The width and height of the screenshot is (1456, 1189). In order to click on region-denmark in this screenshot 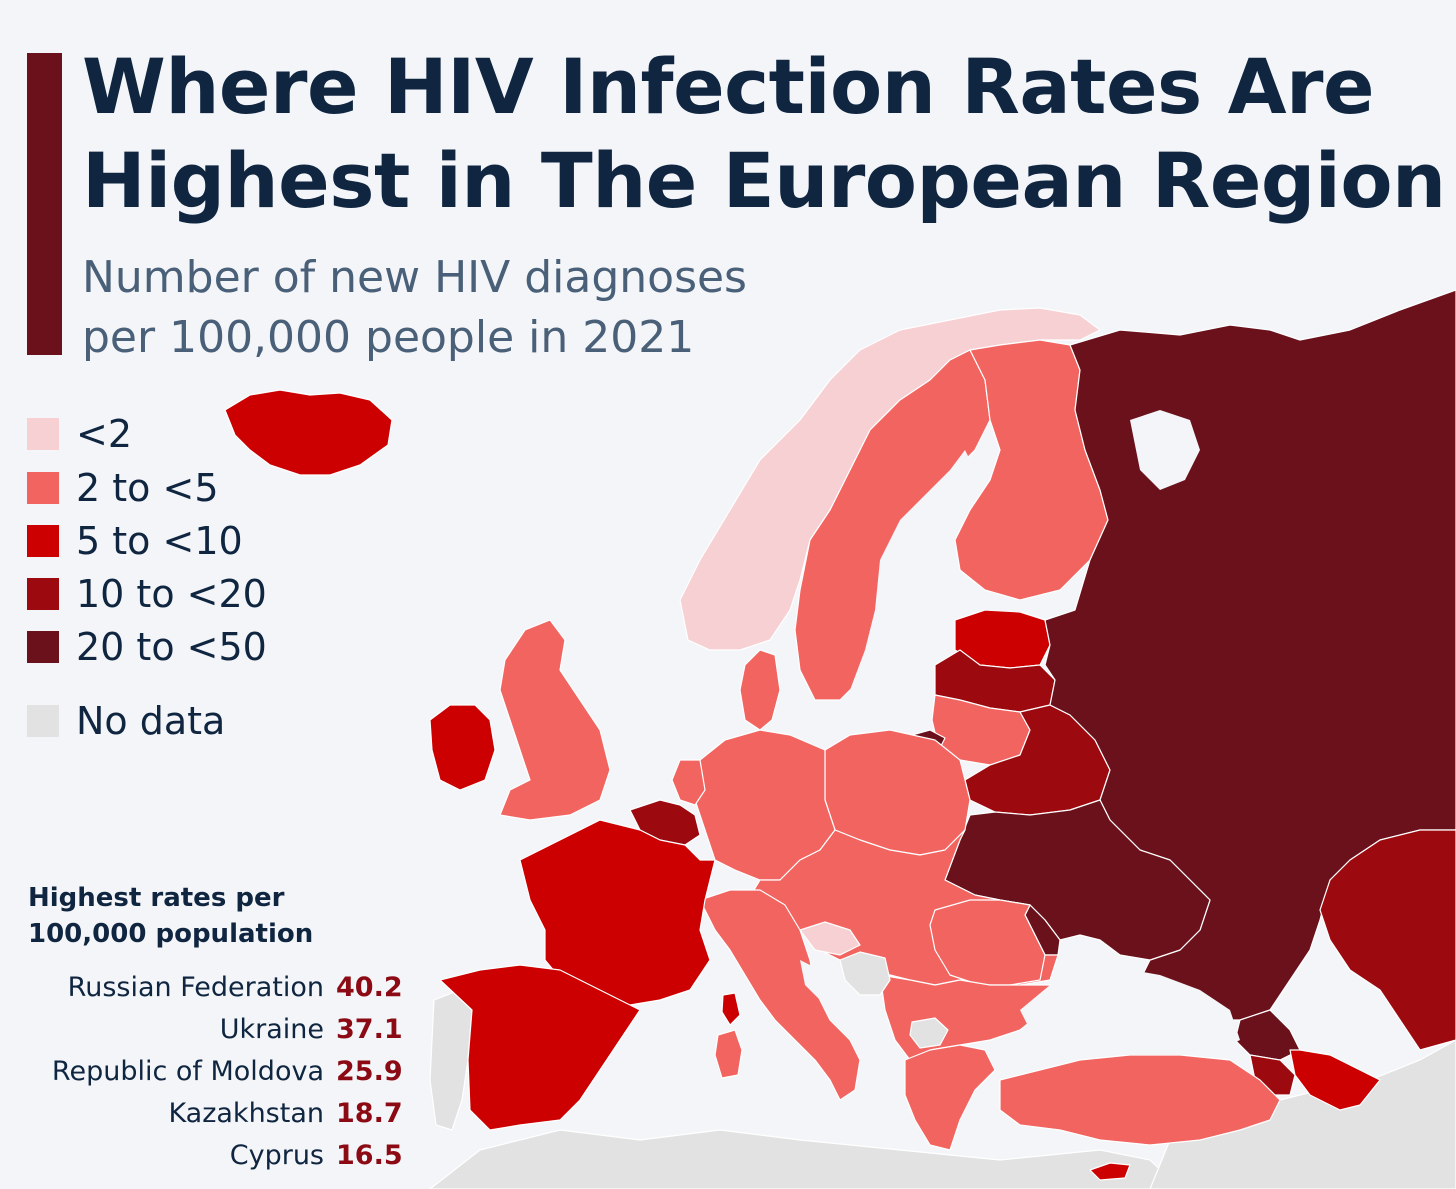, I will do `click(760, 690)`.